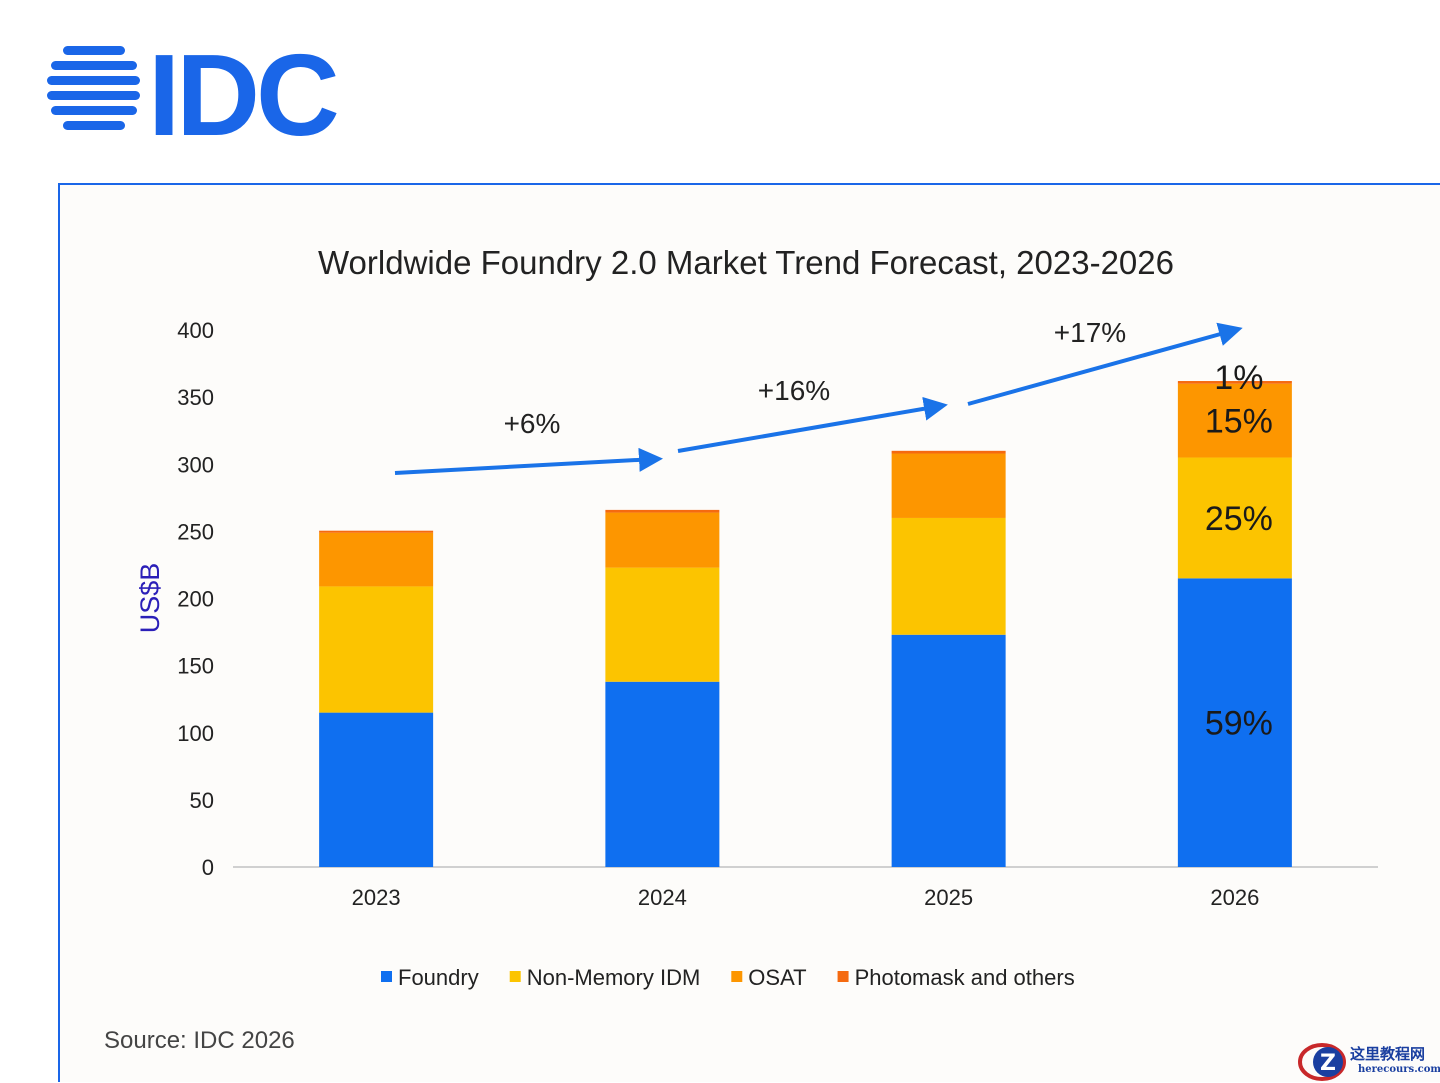  What do you see at coordinates (202, 800) in the screenshot?
I see `y-tick-label: 50` at bounding box center [202, 800].